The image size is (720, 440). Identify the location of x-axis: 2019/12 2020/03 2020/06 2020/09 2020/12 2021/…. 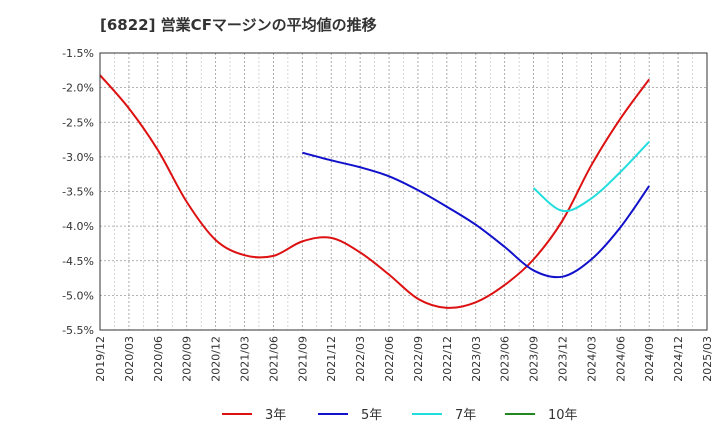
(404, 359).